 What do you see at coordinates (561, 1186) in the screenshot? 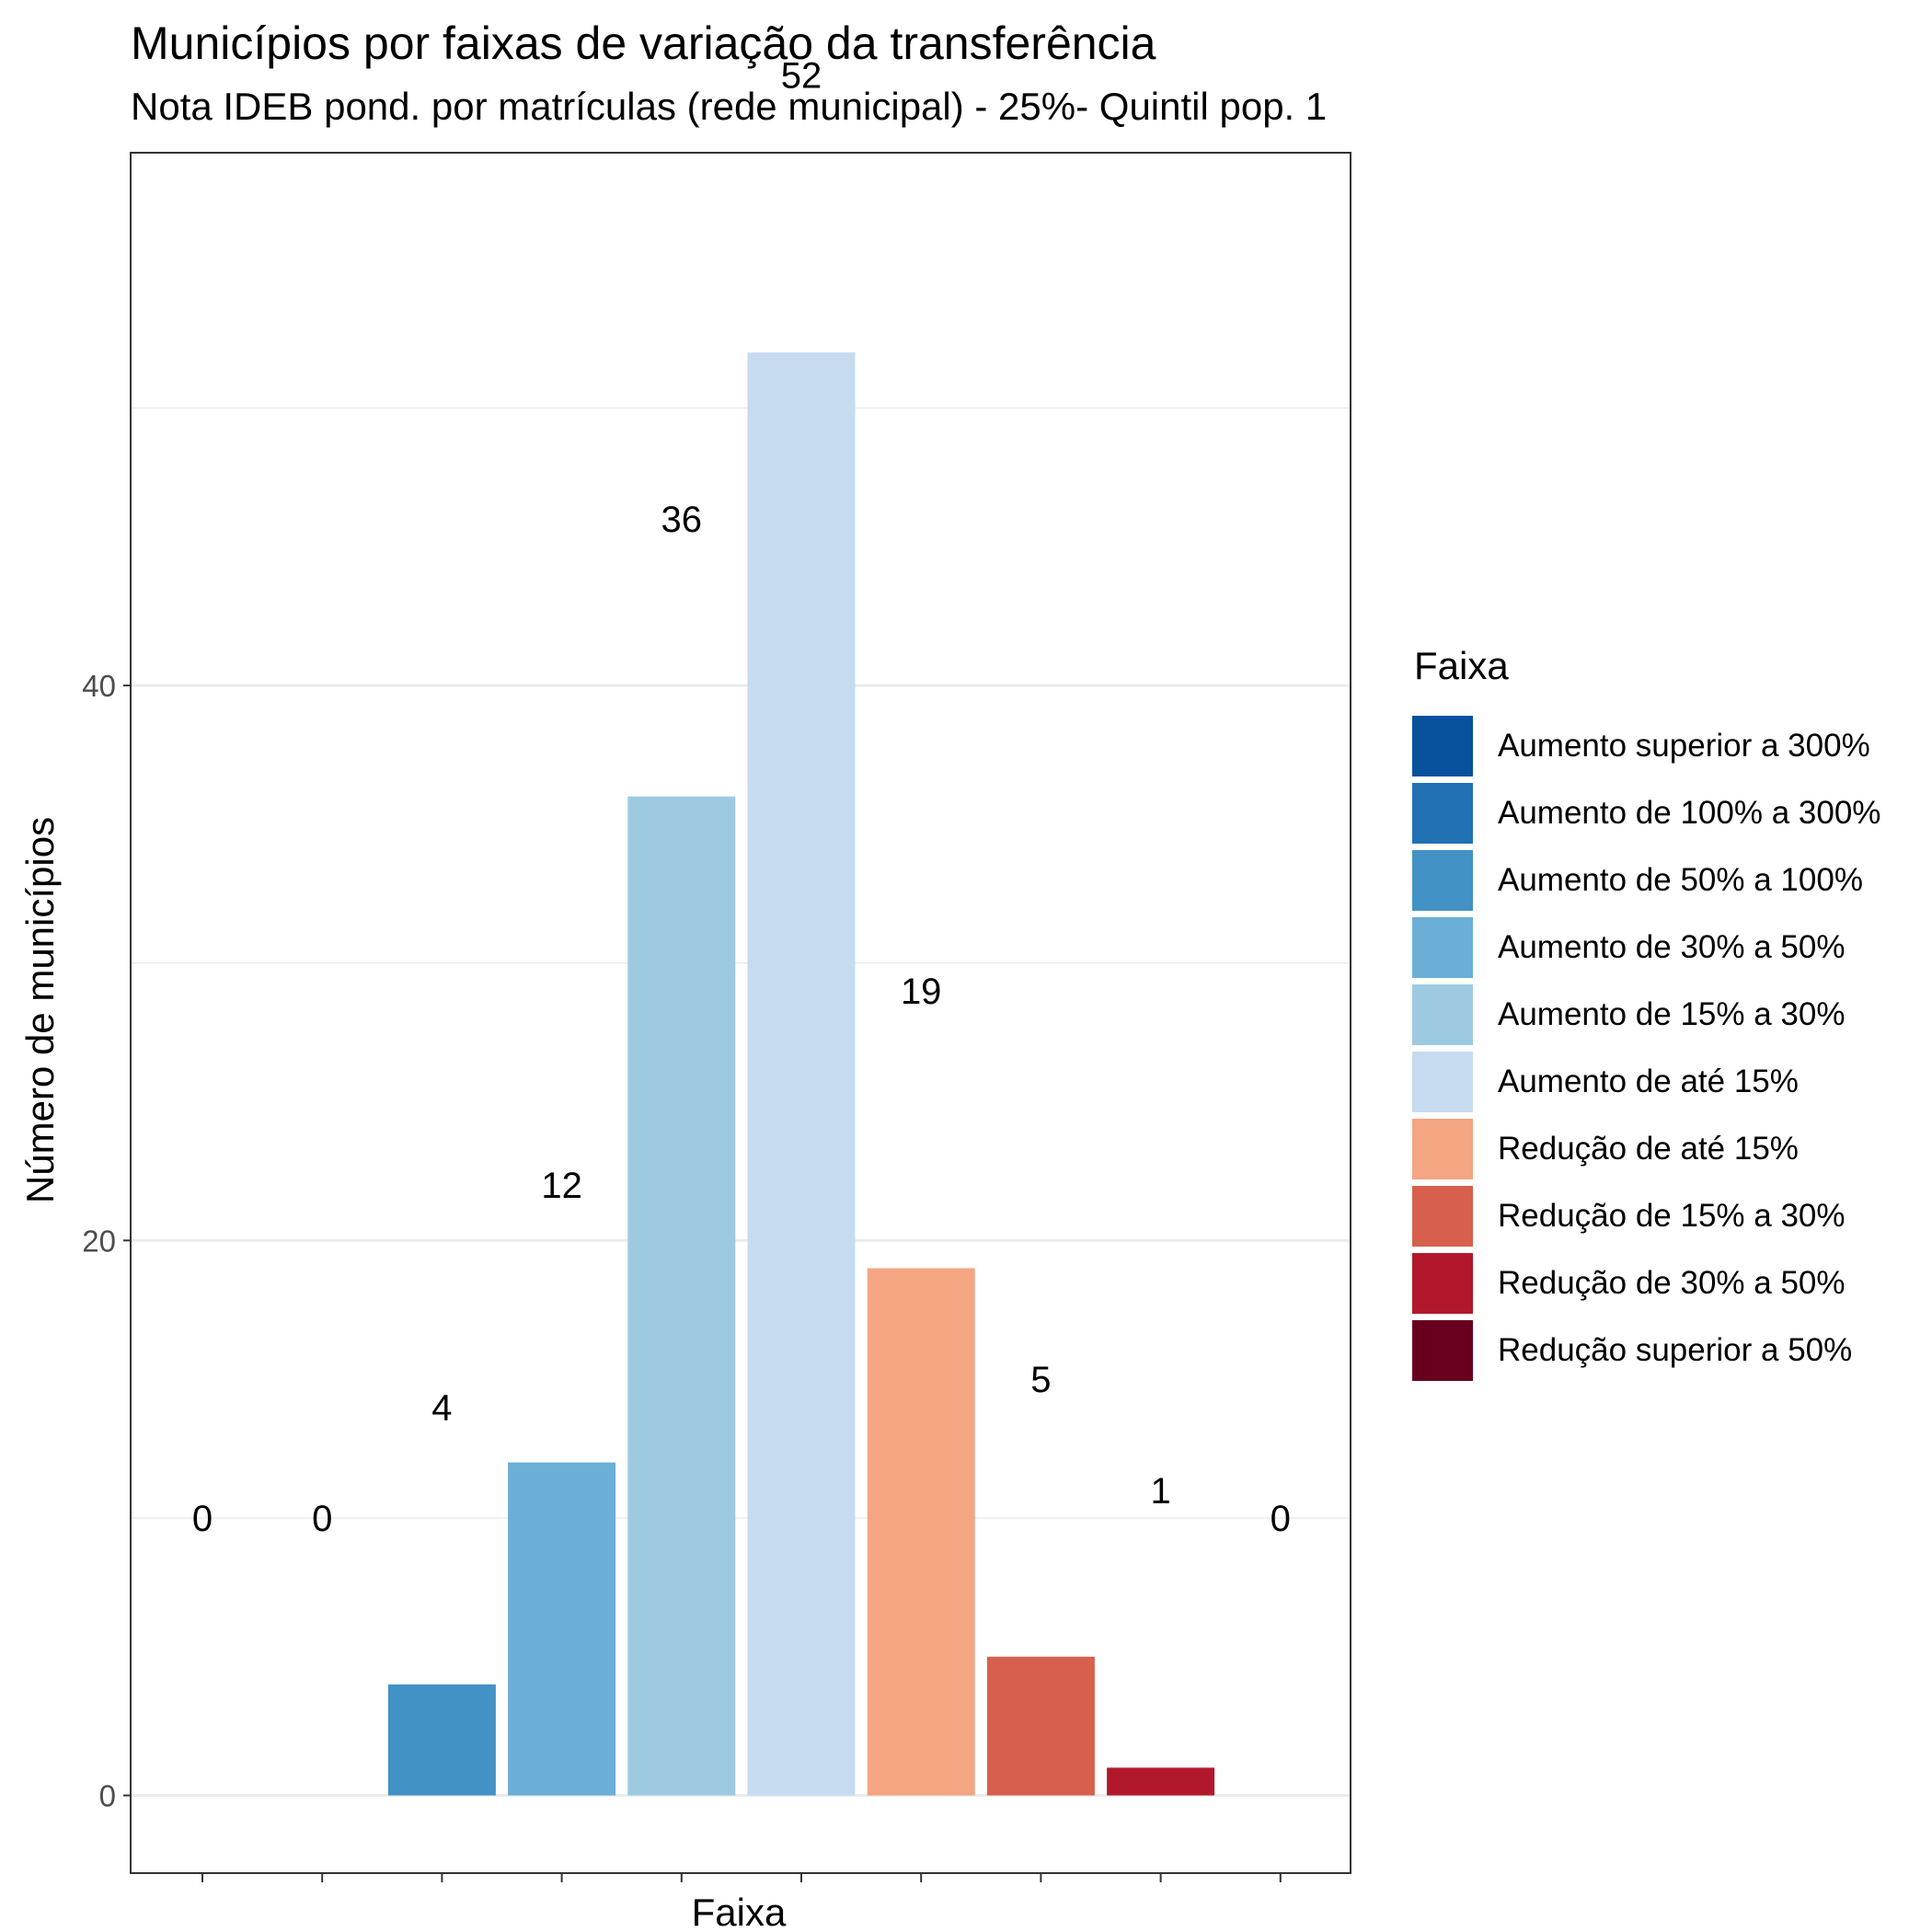
I see `bar-value-label: 12` at bounding box center [561, 1186].